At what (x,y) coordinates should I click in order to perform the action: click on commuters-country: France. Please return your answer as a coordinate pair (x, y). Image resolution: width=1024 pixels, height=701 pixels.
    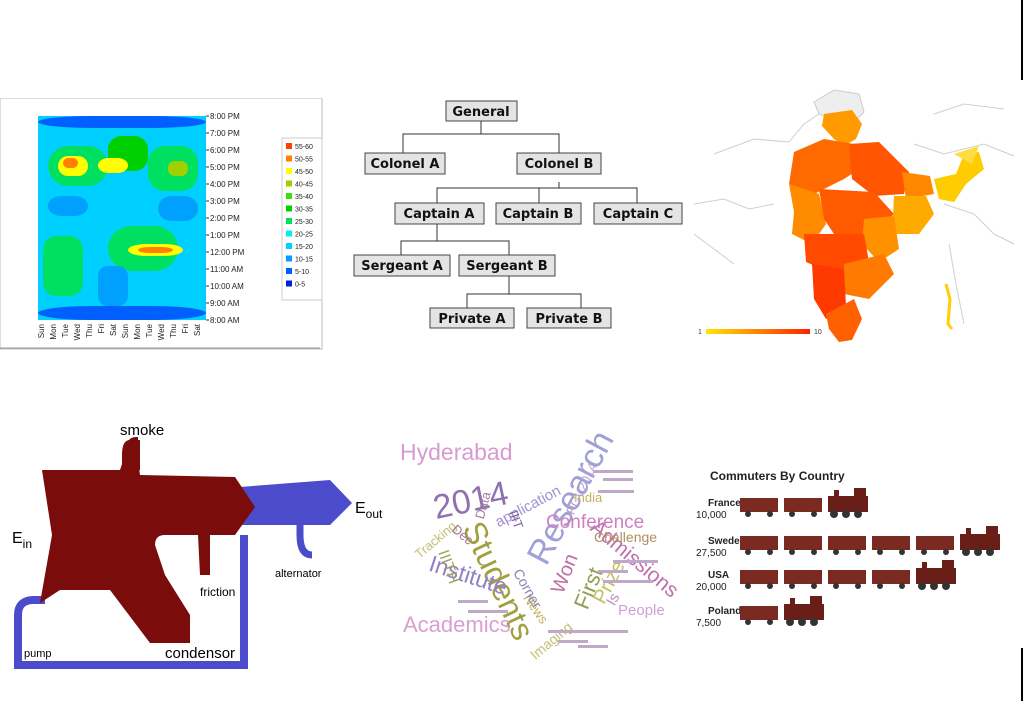
    Looking at the image, I should click on (724, 503).